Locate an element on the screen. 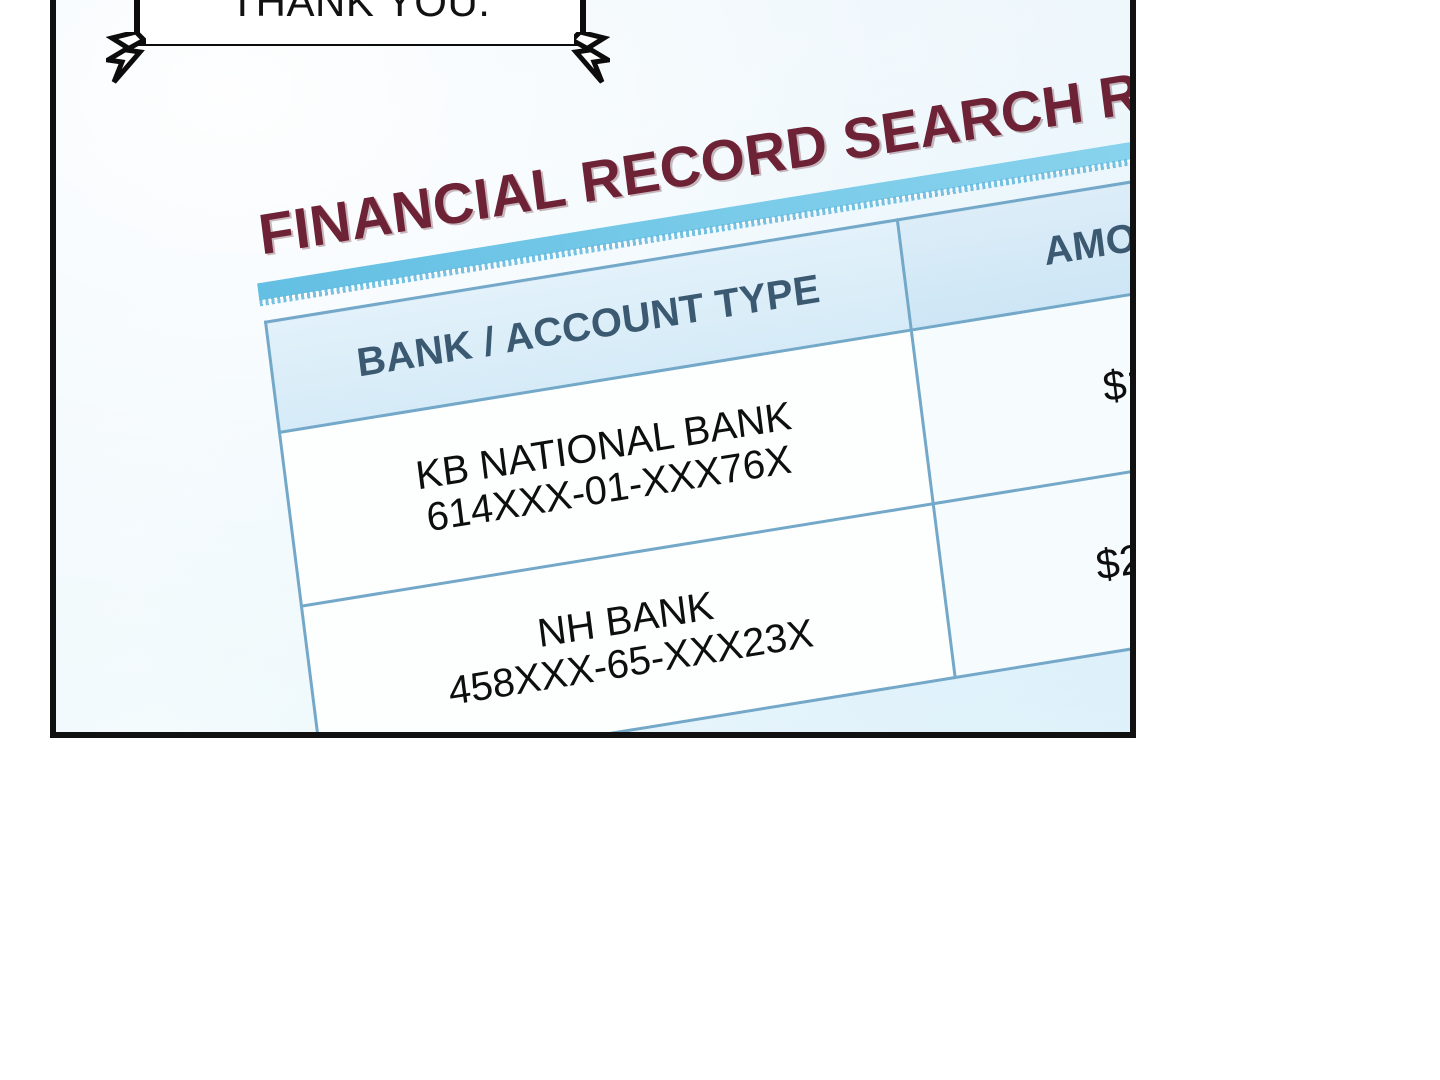  bubble-seam-mask is located at coordinates (360, 39).